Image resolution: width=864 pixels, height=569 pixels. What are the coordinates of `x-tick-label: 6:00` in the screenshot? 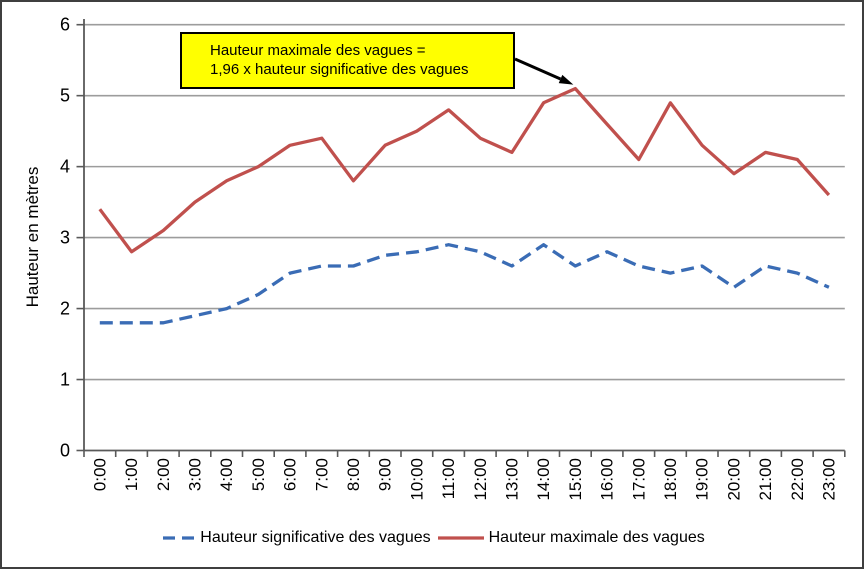 It's located at (290, 474).